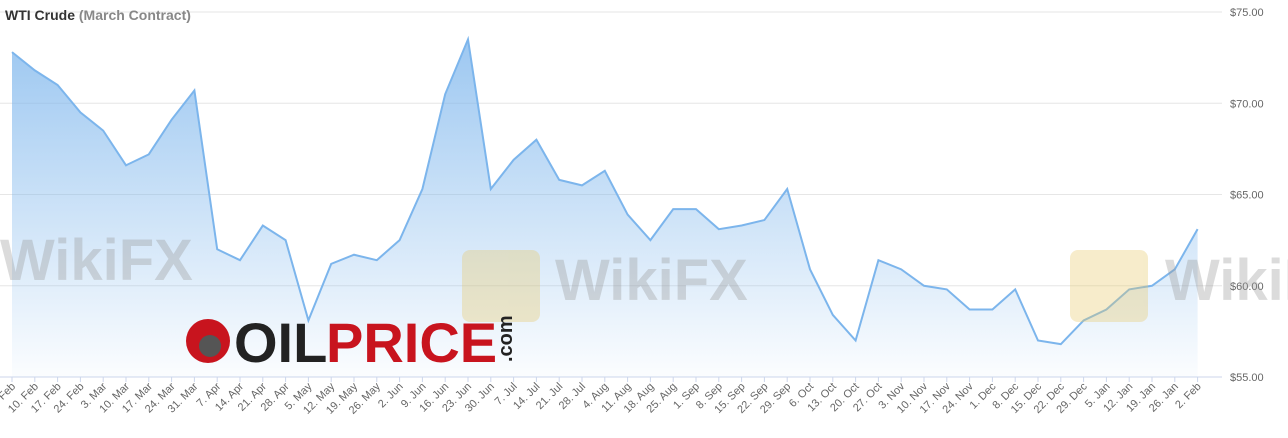 The image size is (1288, 438). What do you see at coordinates (280, 342) in the screenshot?
I see `logo-oil: OIL` at bounding box center [280, 342].